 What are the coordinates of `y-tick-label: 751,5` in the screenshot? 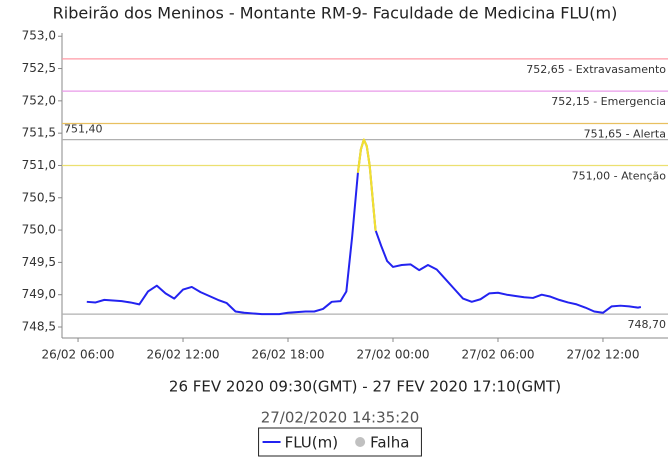 It's located at (39, 133).